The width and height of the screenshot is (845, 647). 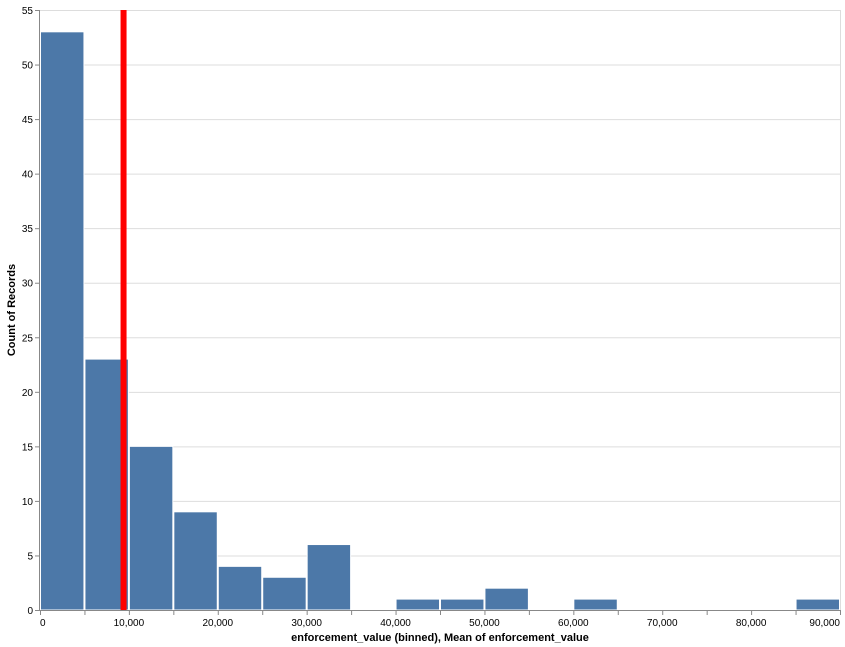 I want to click on y-tick-label: 0, so click(x=30, y=611).